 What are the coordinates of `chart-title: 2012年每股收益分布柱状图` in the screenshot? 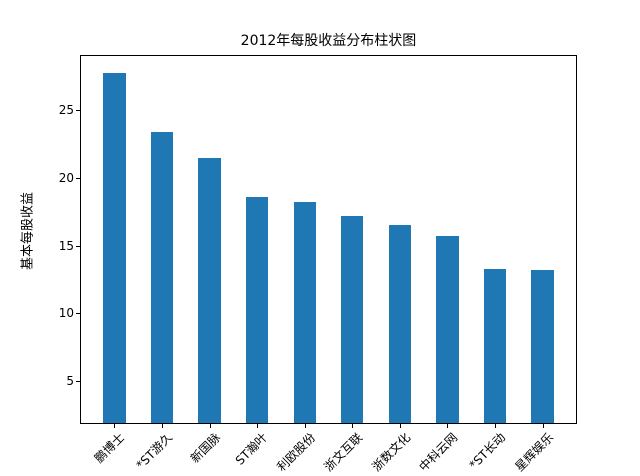 It's located at (328, 41).